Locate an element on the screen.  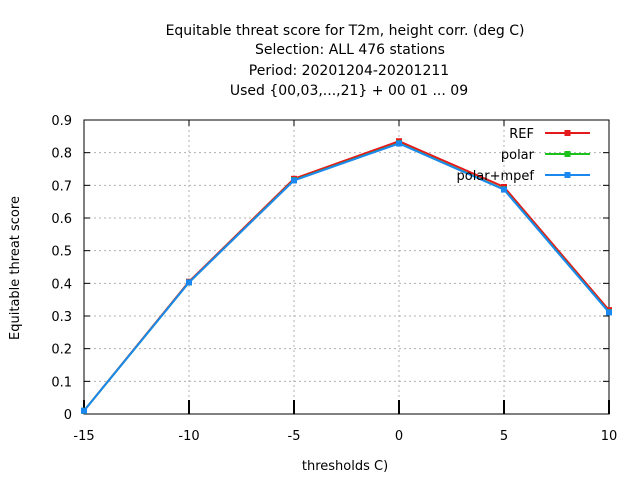
x-tick-label: 10 is located at coordinates (609, 436).